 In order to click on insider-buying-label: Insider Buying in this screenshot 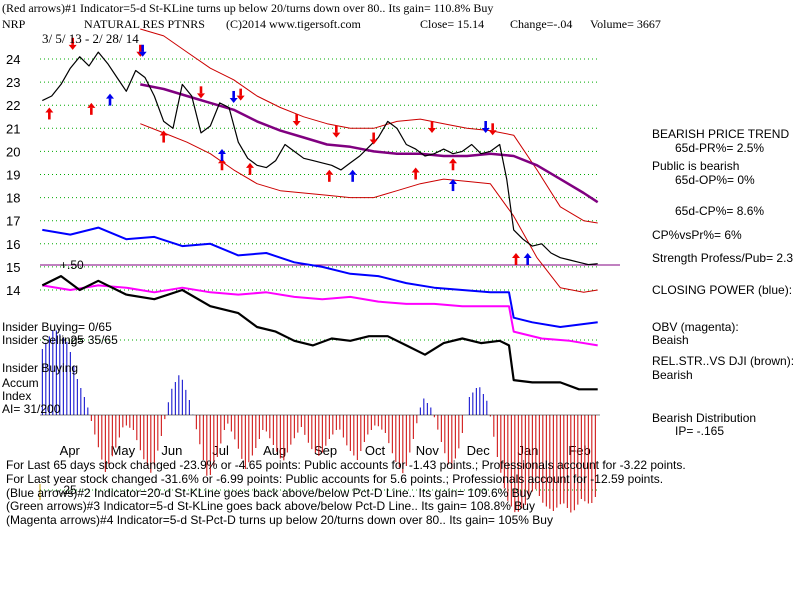, I will do `click(40, 368)`.